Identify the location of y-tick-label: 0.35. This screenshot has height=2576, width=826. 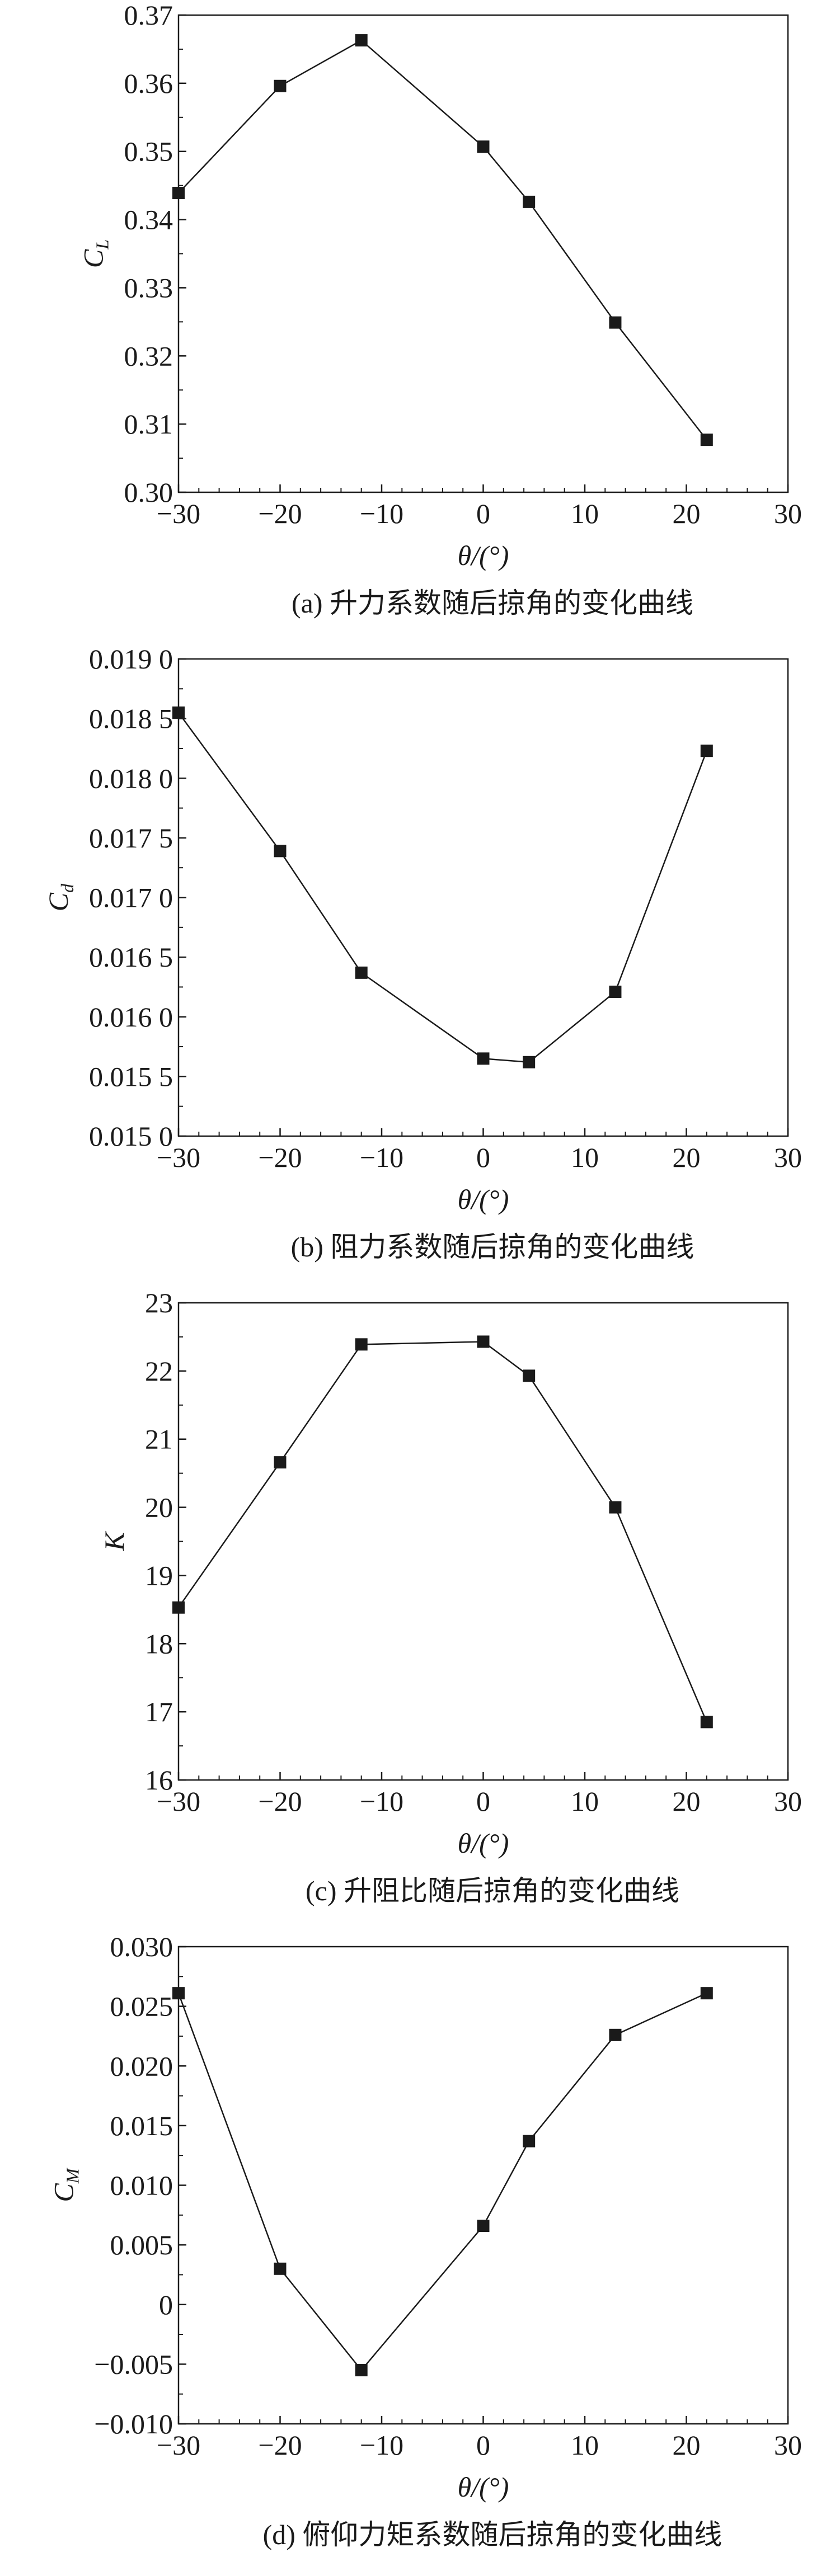
(148, 151).